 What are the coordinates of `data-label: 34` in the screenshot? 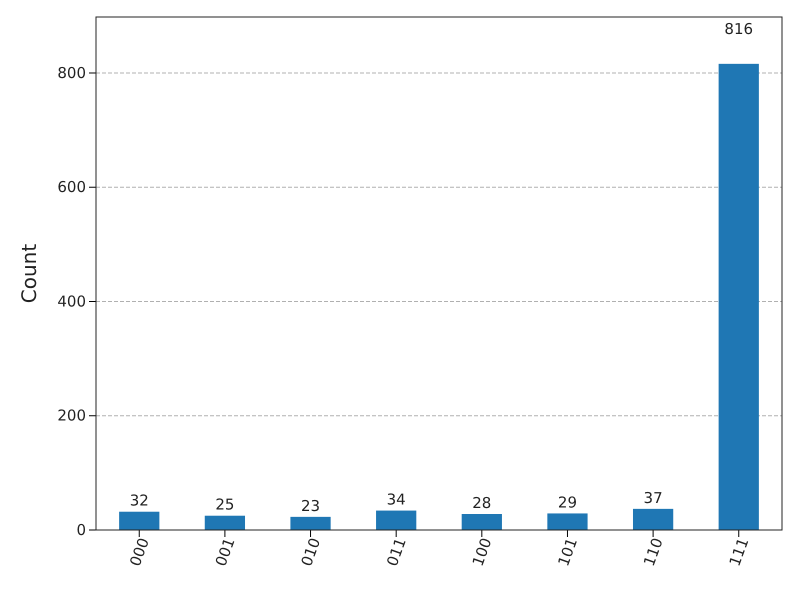 It's located at (396, 499).